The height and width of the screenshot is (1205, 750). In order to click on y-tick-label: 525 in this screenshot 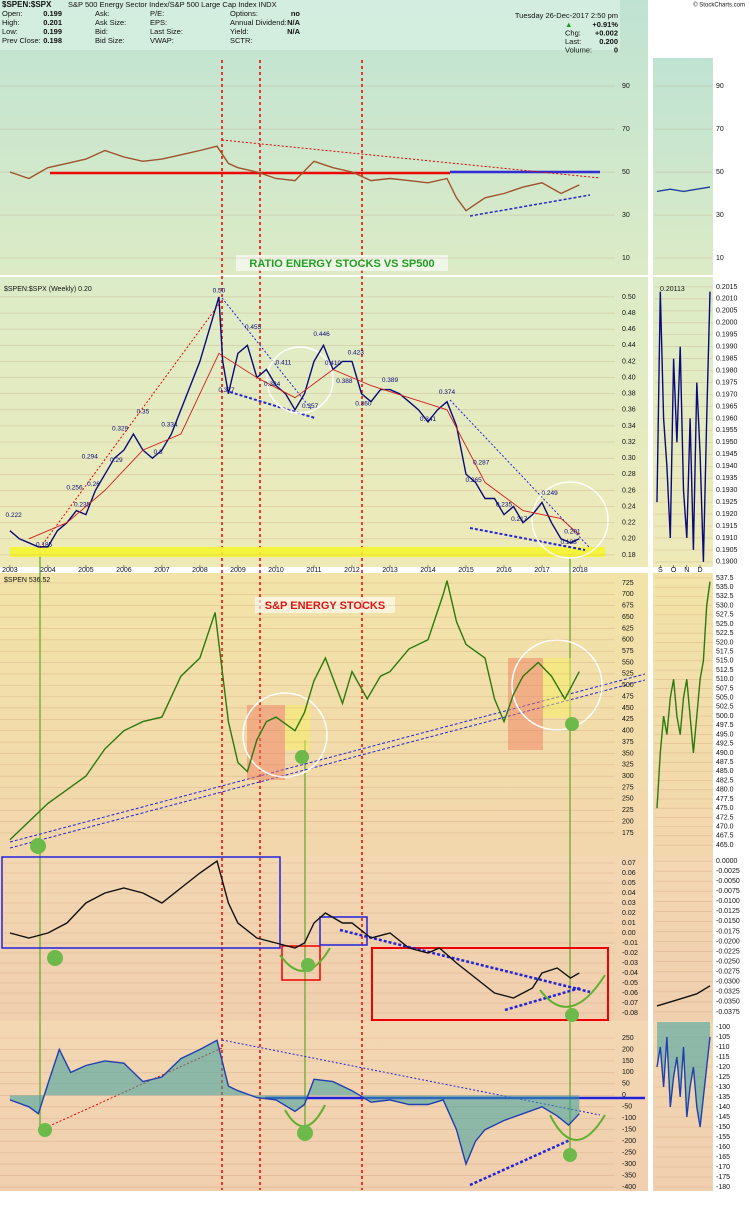, I will do `click(628, 674)`.